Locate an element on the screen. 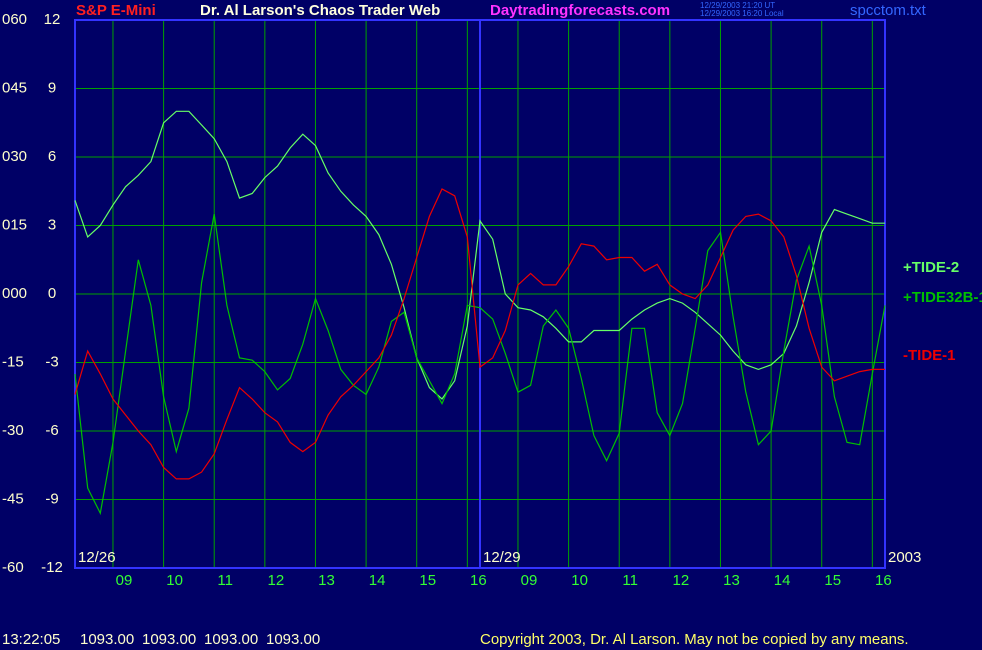  y2-tick-label: 030 is located at coordinates (14, 156).